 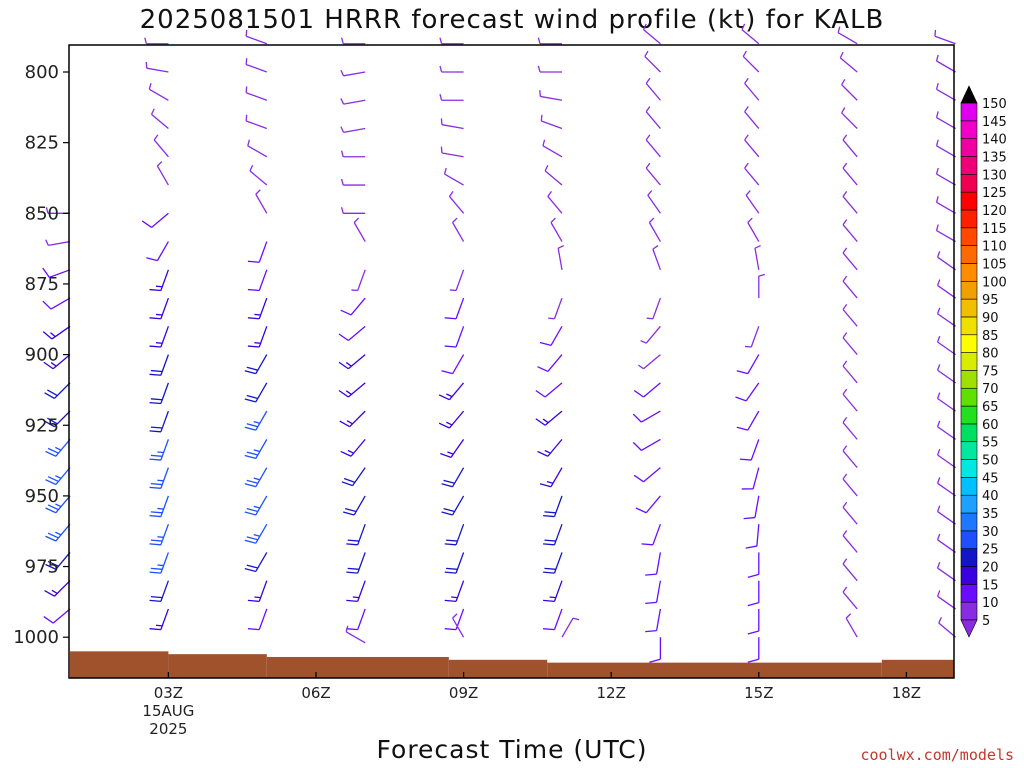 I want to click on x-tick-label: 06Z, so click(x=315, y=693).